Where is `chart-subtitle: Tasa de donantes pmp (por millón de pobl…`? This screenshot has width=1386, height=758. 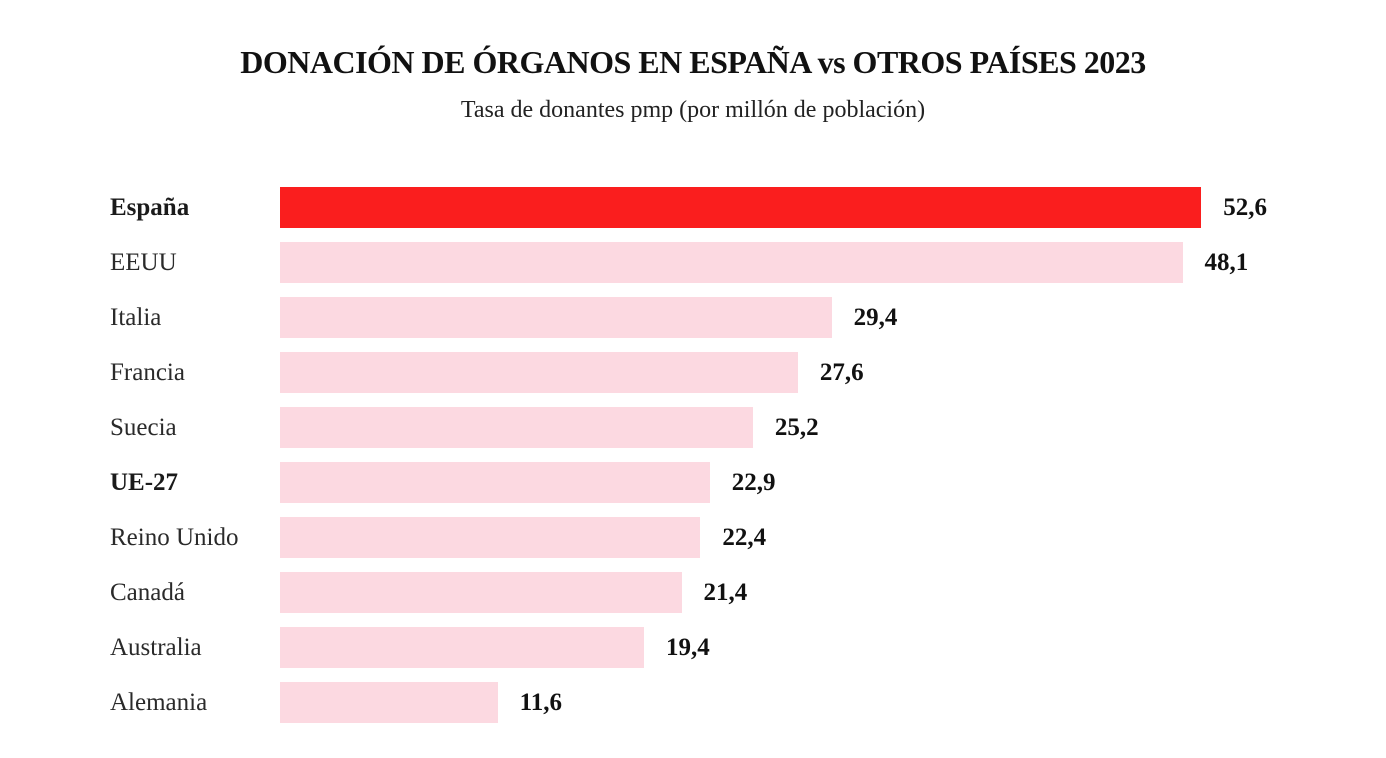 chart-subtitle: Tasa de donantes pmp (por millón de pobl… is located at coordinates (693, 110).